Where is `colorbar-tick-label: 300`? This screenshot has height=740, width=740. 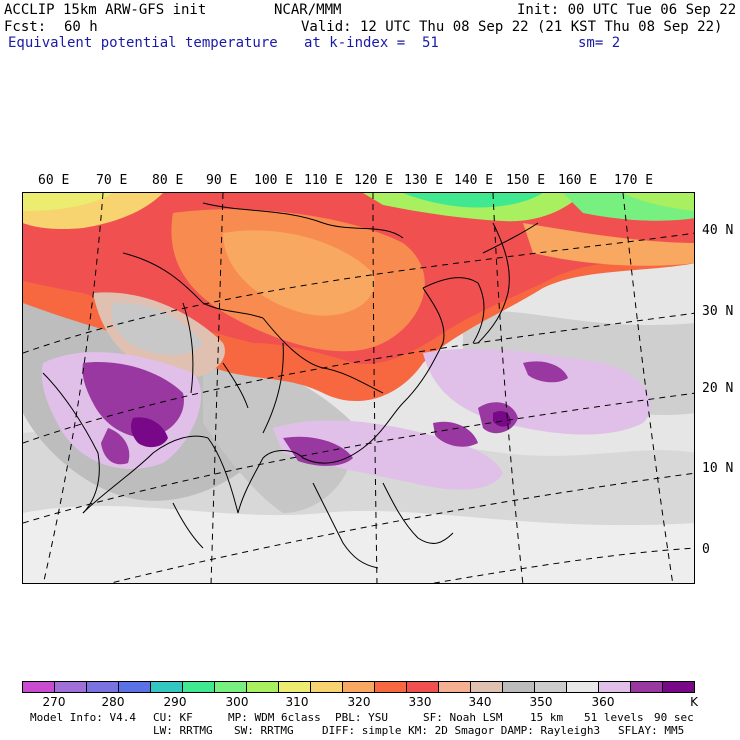
colorbar-tick-label: 300 is located at coordinates (237, 702).